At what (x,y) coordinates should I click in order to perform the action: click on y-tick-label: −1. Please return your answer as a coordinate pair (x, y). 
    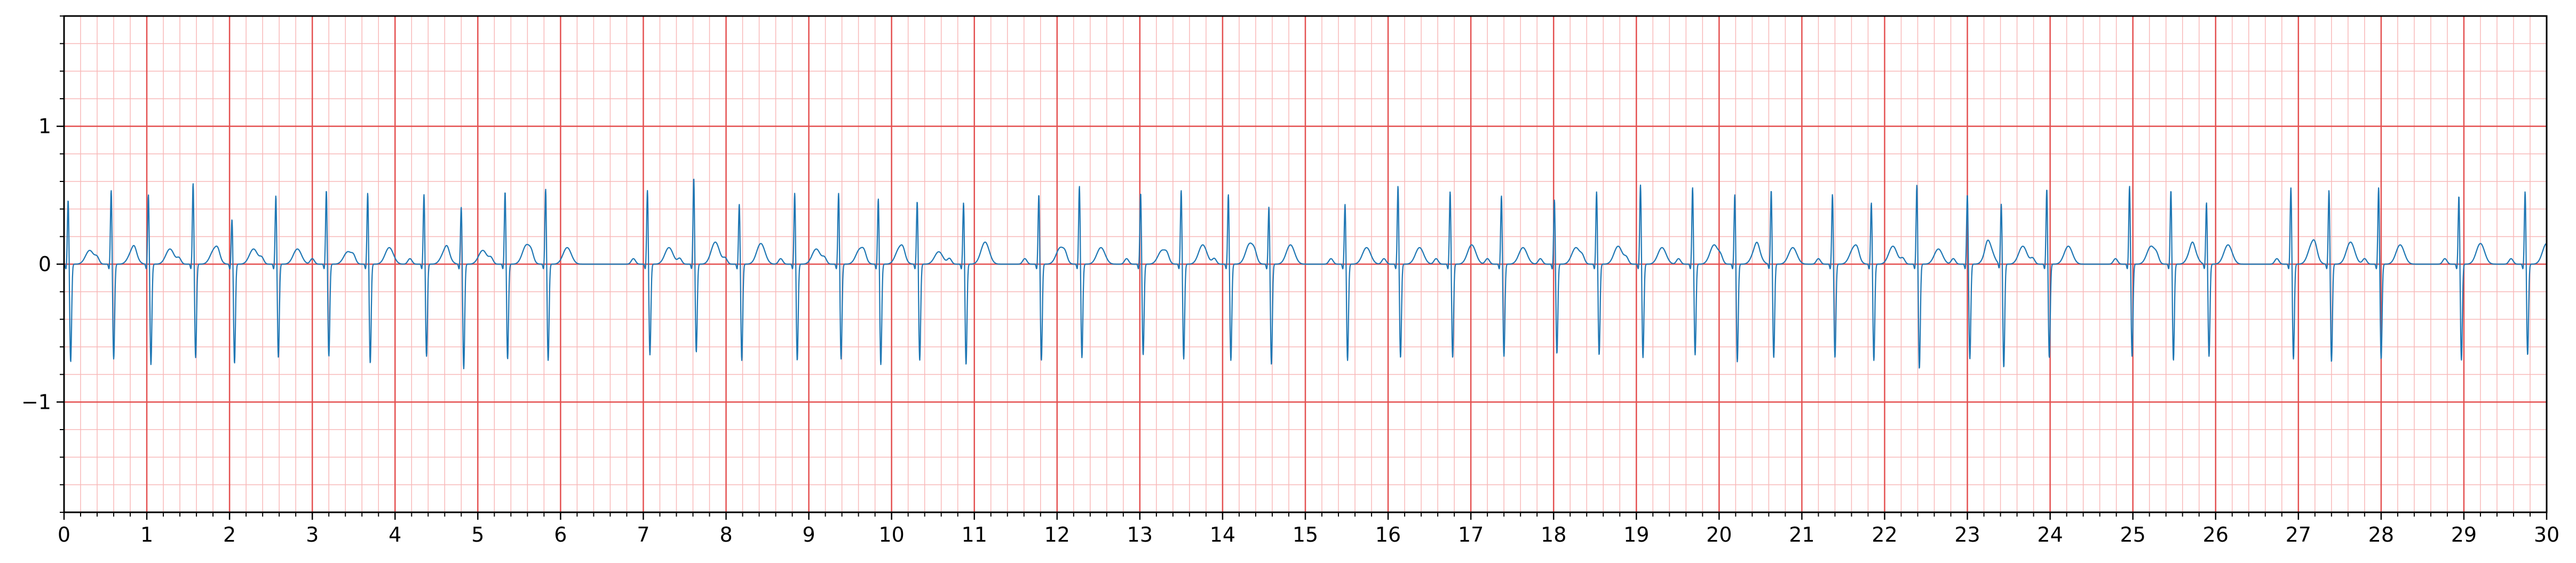
    Looking at the image, I should click on (36, 402).